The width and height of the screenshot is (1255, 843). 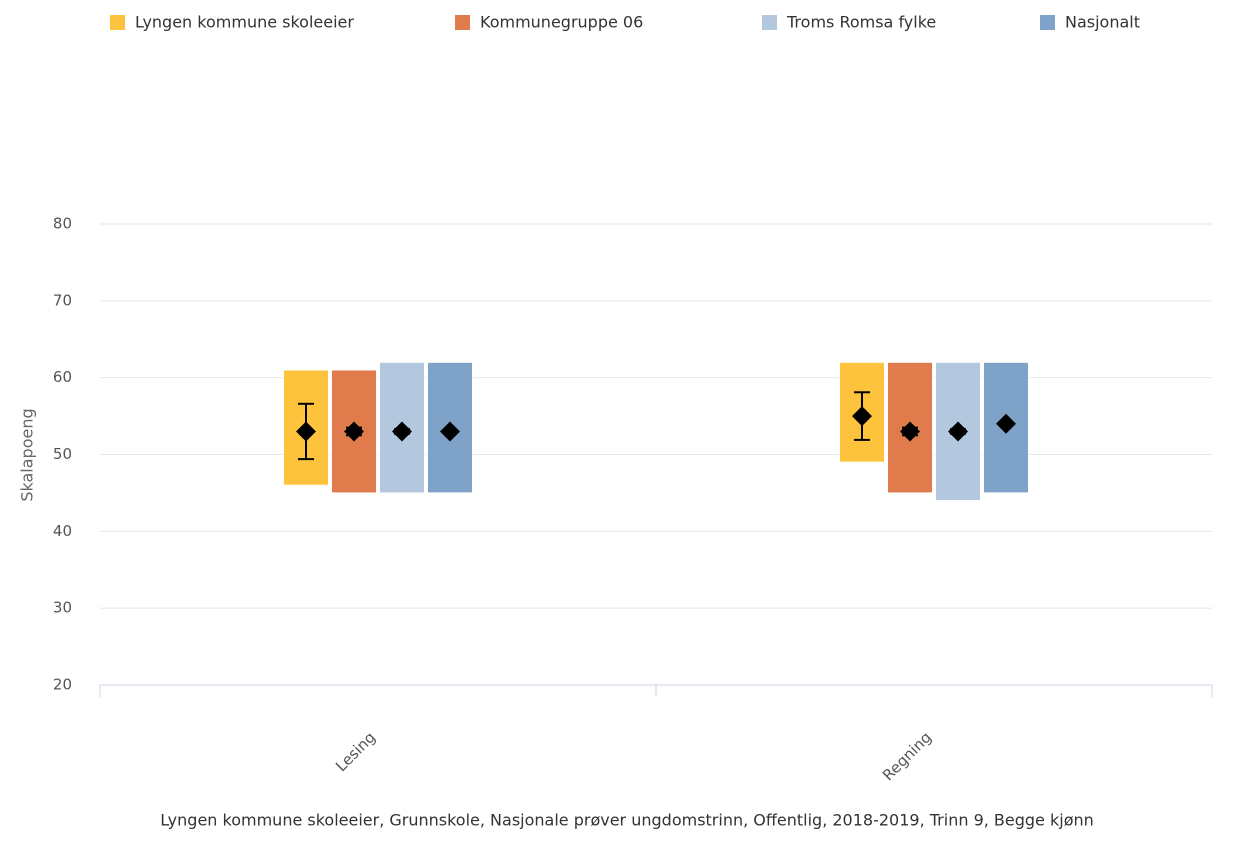 I want to click on legend-label: Troms Romsa fylke, so click(x=861, y=22).